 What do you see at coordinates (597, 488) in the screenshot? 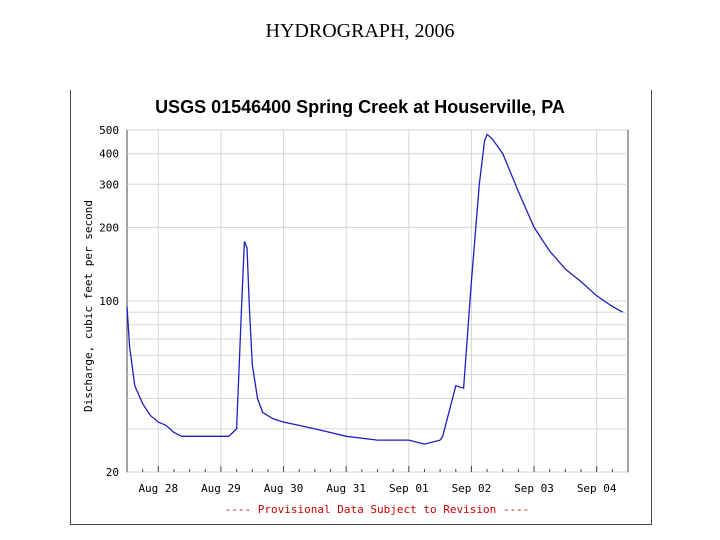
I see `x-tick-label: Sep 04` at bounding box center [597, 488].